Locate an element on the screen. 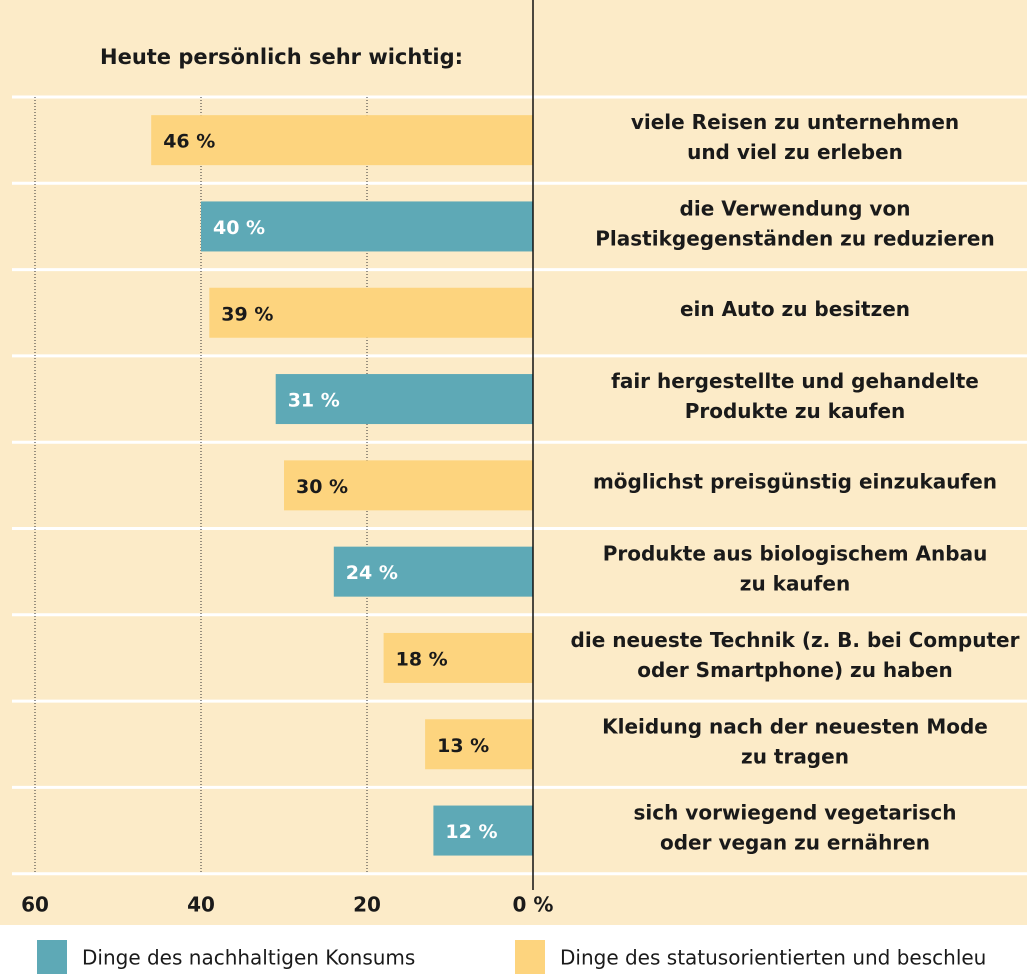 The height and width of the screenshot is (974, 1027). x-tick-label: 0 % is located at coordinates (533, 905).